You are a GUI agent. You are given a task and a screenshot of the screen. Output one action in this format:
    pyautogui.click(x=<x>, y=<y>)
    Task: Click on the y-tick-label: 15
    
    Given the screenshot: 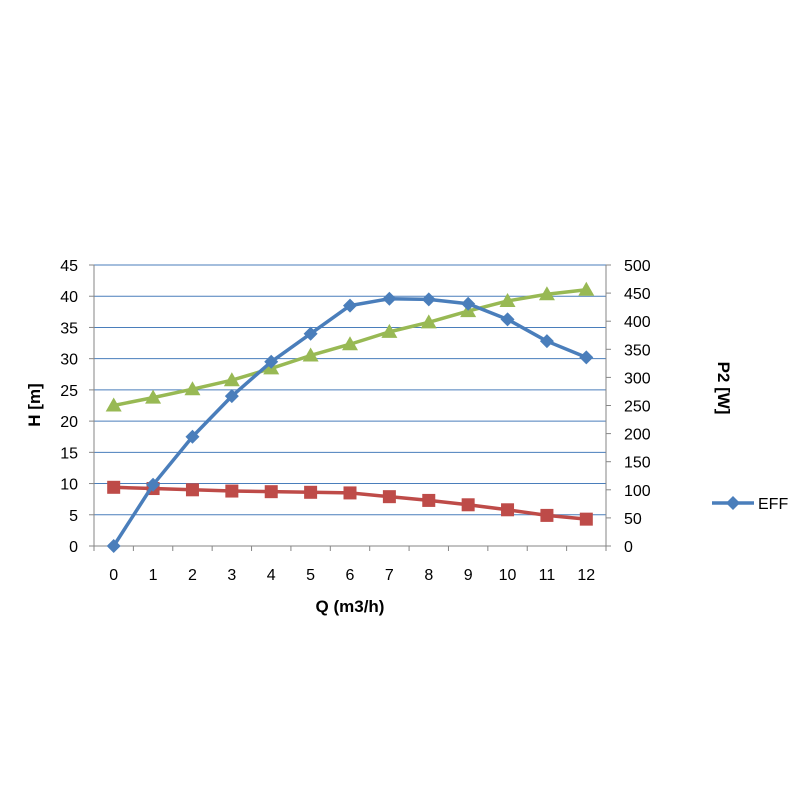 What is the action you would take?
    pyautogui.click(x=69, y=453)
    